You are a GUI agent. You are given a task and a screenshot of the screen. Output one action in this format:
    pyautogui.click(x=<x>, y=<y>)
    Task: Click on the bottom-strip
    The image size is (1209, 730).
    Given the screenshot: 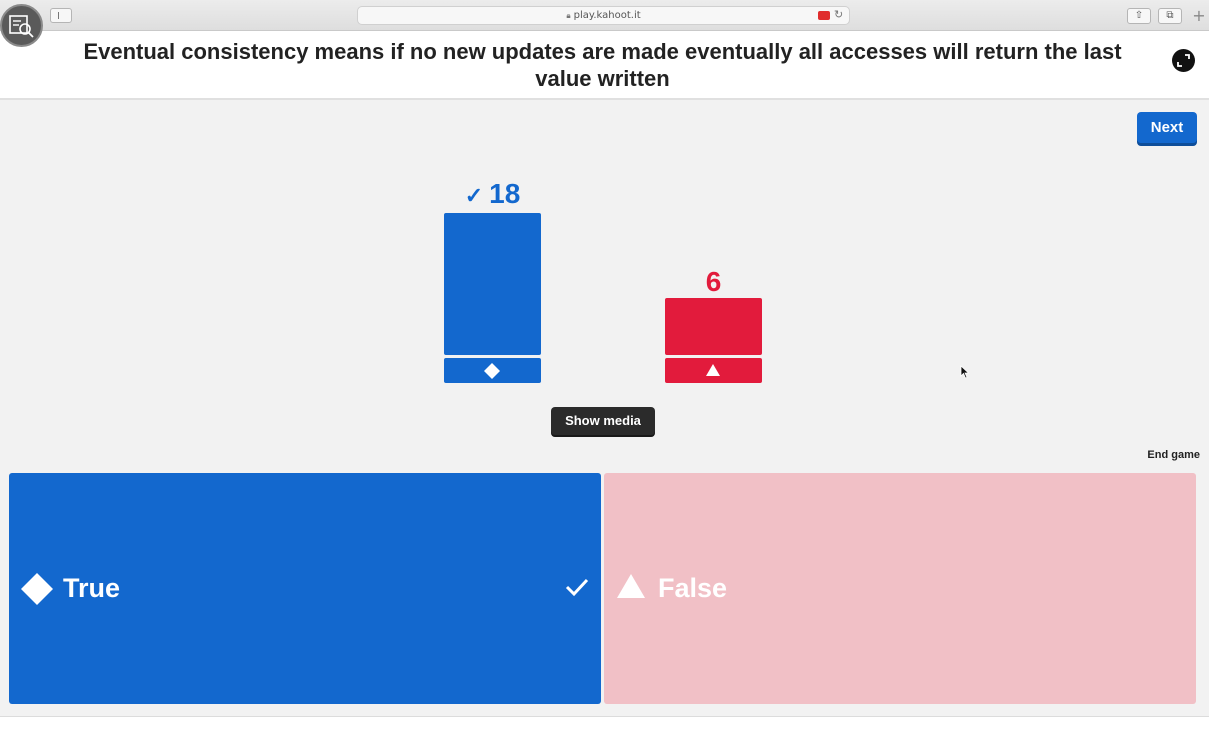 What is the action you would take?
    pyautogui.click(x=604, y=723)
    